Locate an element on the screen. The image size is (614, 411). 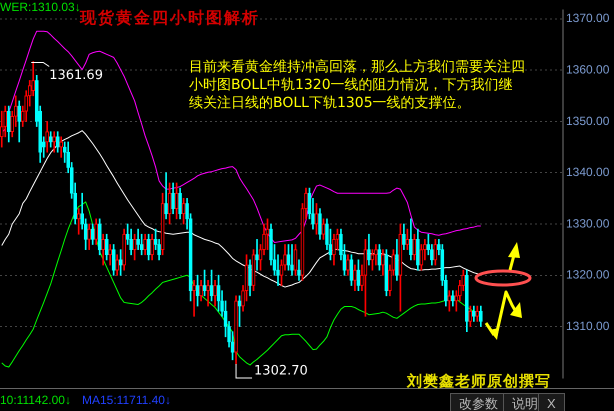
annotation: 刘樊鑫老师原创撰写 is located at coordinates (479, 381).